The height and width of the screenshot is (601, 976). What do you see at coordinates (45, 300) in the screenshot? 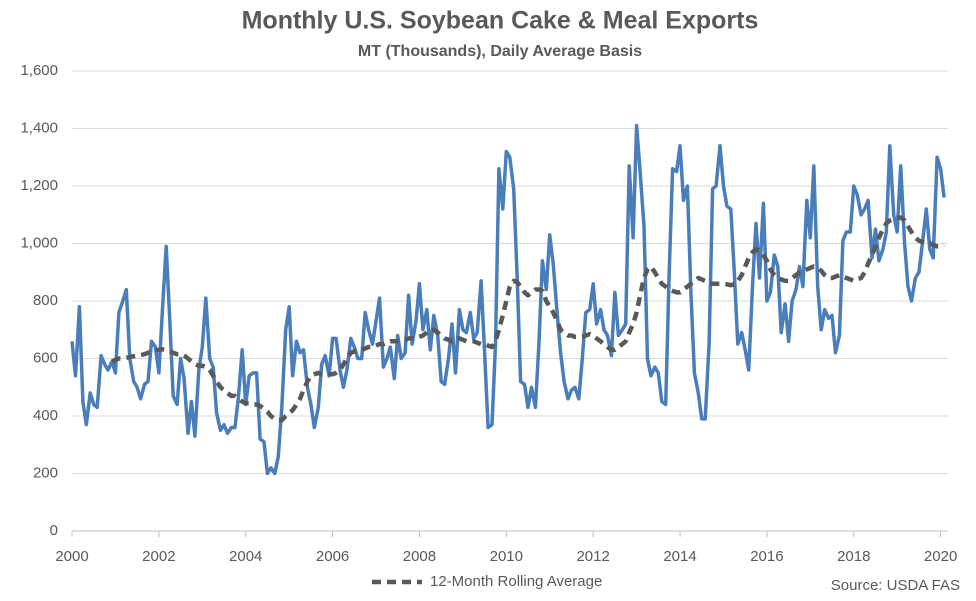
I see `y-tick-label: 800` at bounding box center [45, 300].